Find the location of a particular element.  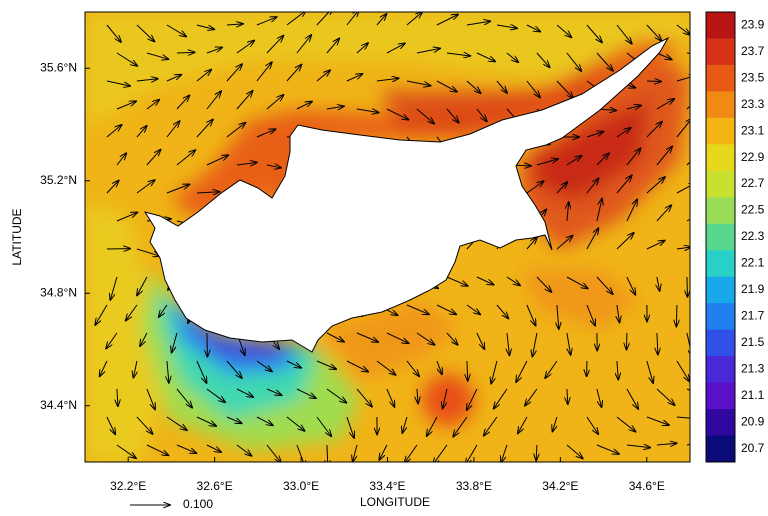

colorbar-label: 22.1 is located at coordinates (753, 263).